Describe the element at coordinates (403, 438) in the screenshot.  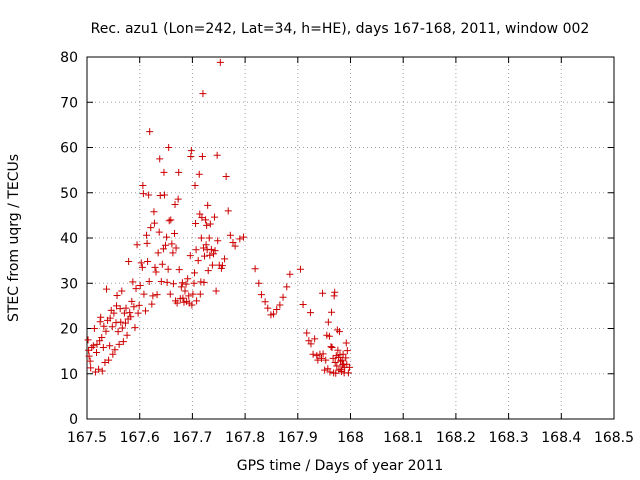
I see `x-tick-label: 168.1` at that location.